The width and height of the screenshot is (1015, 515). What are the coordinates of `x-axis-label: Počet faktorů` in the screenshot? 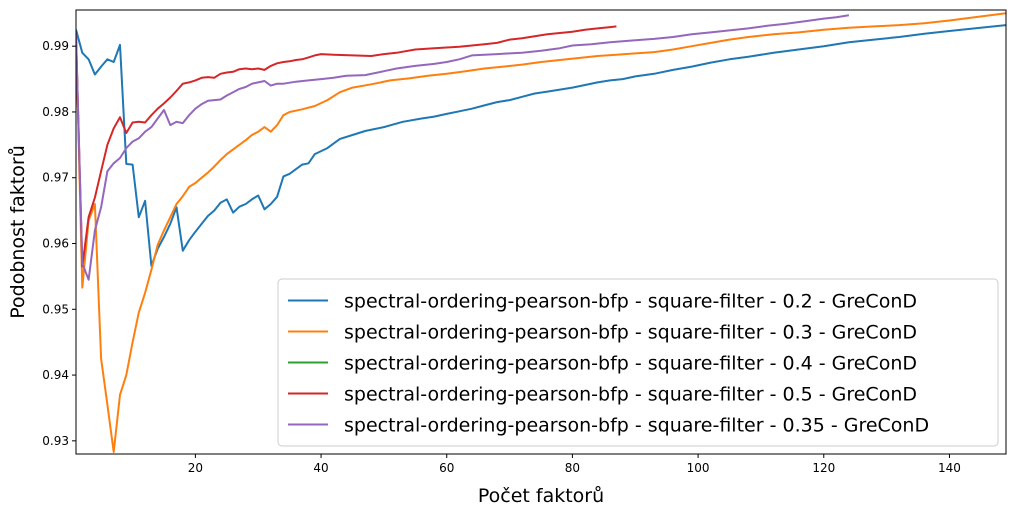 It's located at (541, 496).